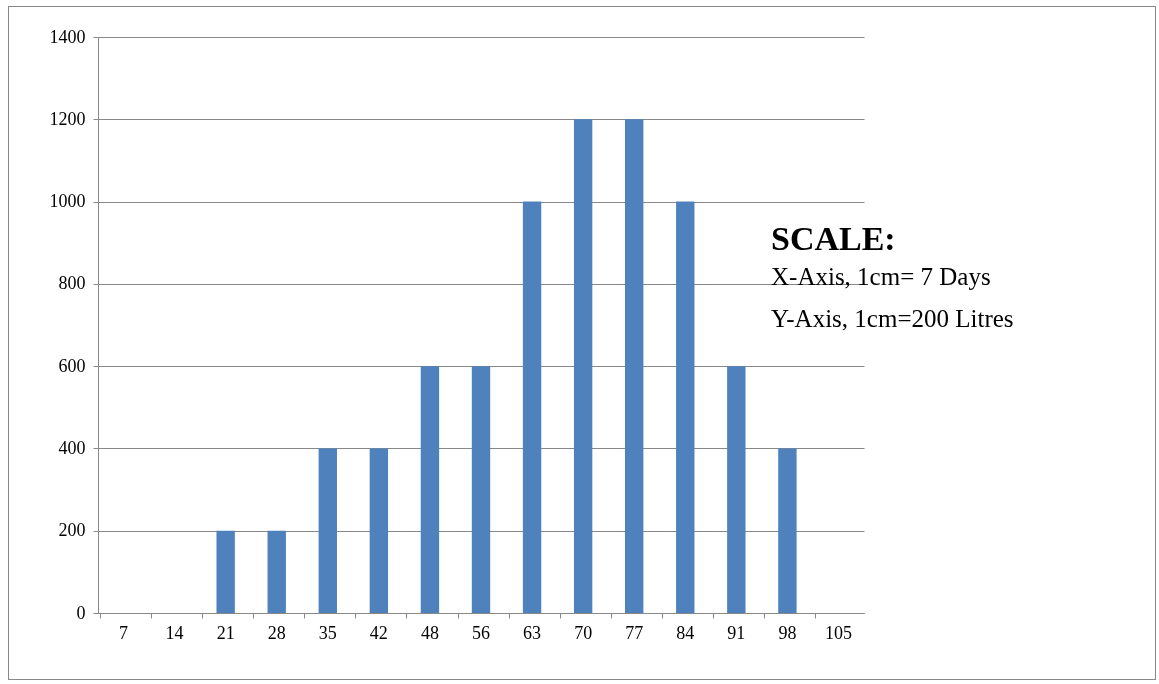 This screenshot has height=684, width=1159. I want to click on x-tick-label: 91, so click(736, 632).